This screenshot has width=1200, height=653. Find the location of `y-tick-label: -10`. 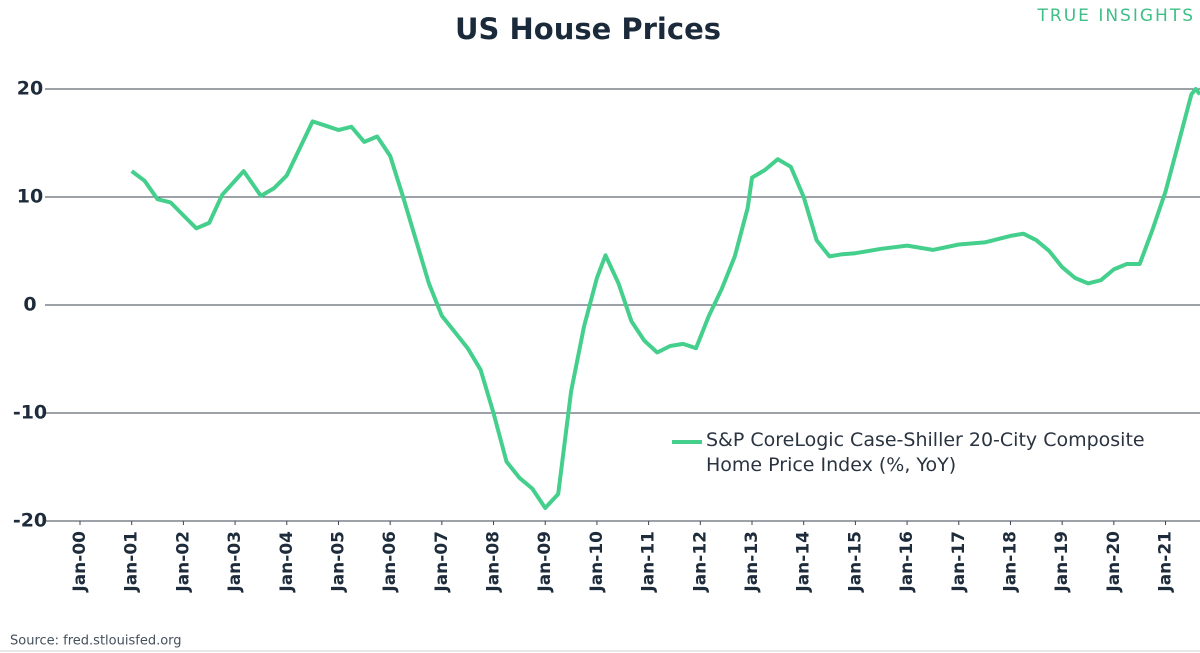

y-tick-label: -10 is located at coordinates (30, 413).